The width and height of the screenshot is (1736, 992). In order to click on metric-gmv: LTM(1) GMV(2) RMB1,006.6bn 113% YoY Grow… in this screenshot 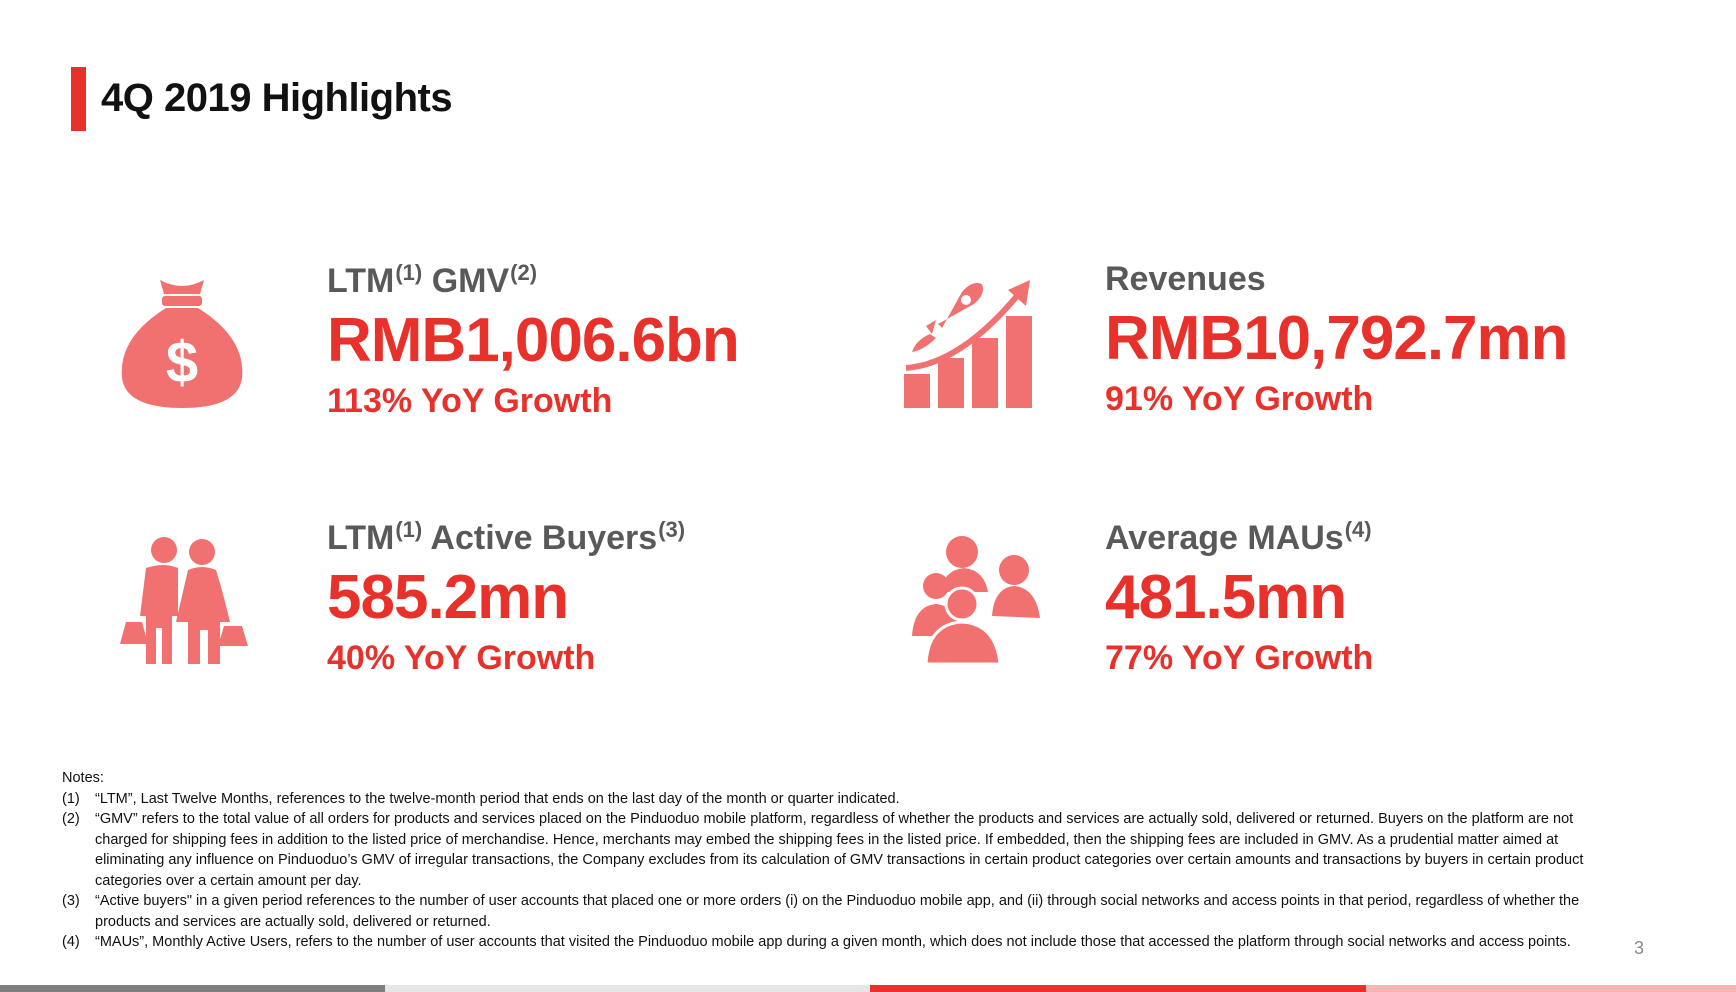, I will do `click(533, 340)`.